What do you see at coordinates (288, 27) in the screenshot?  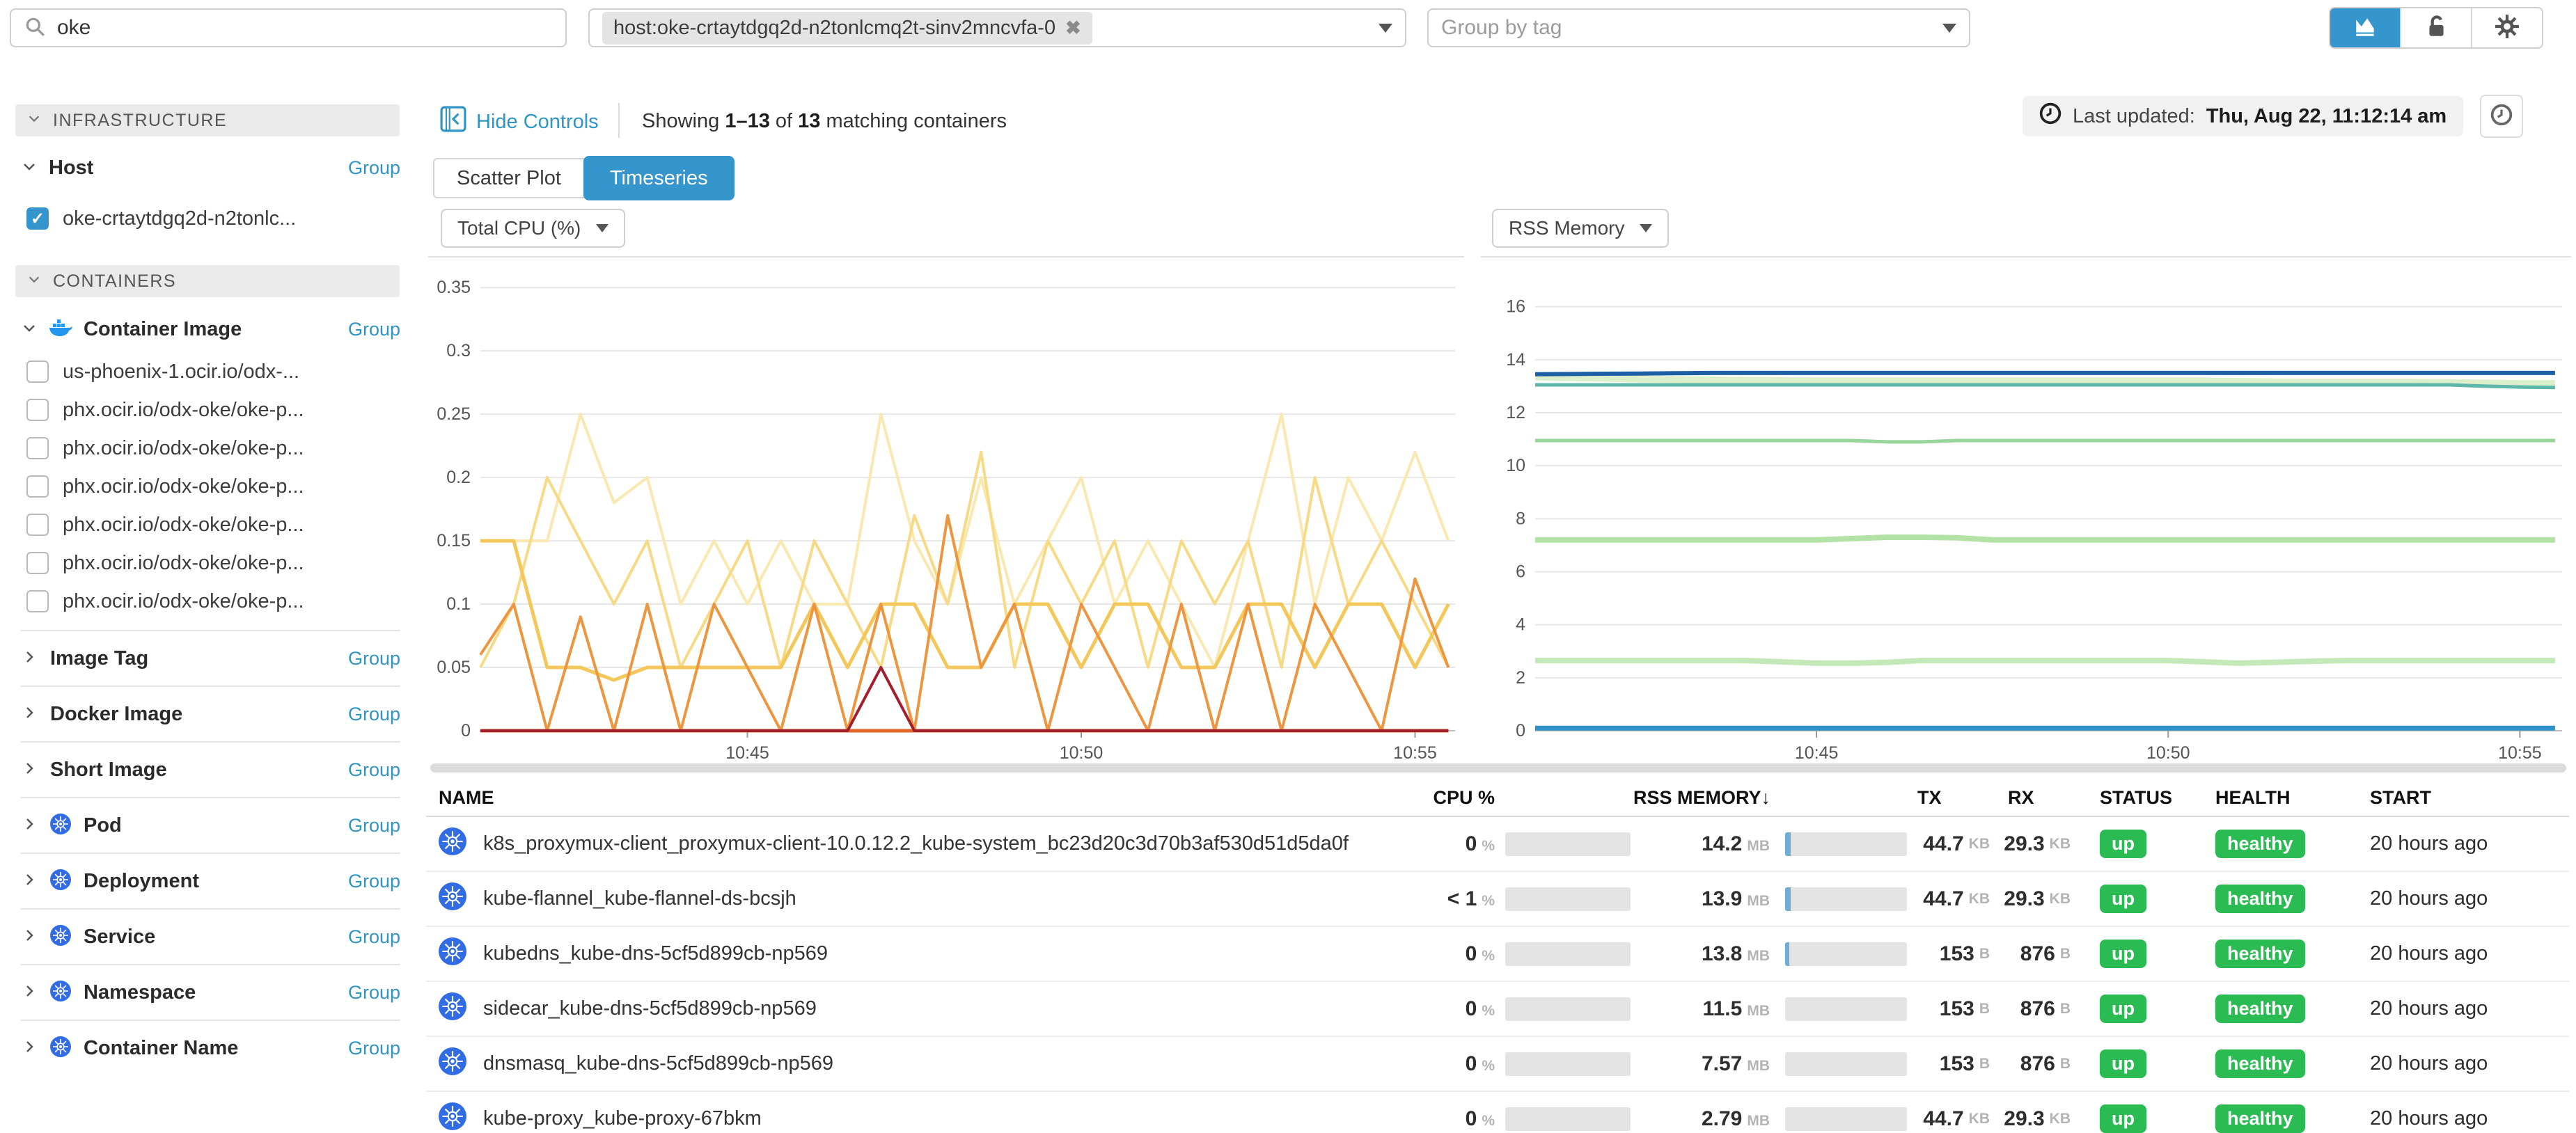 I see `search-input: oke` at bounding box center [288, 27].